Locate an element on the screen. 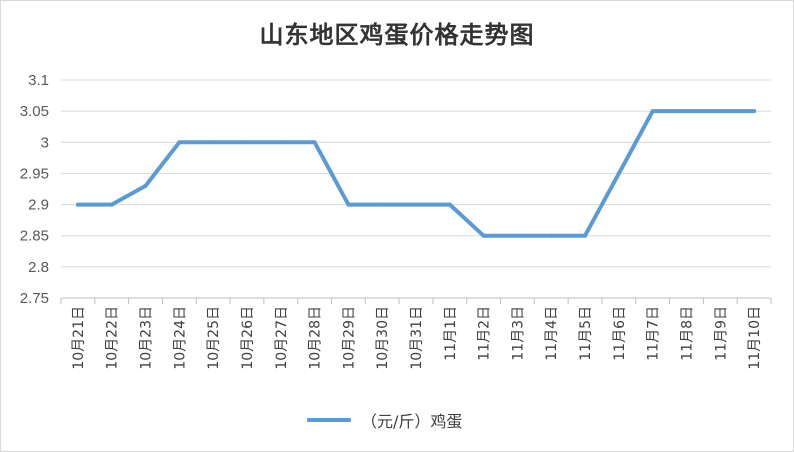 This screenshot has width=794, height=452. x-tick-label: 11月9日 is located at coordinates (721, 333).